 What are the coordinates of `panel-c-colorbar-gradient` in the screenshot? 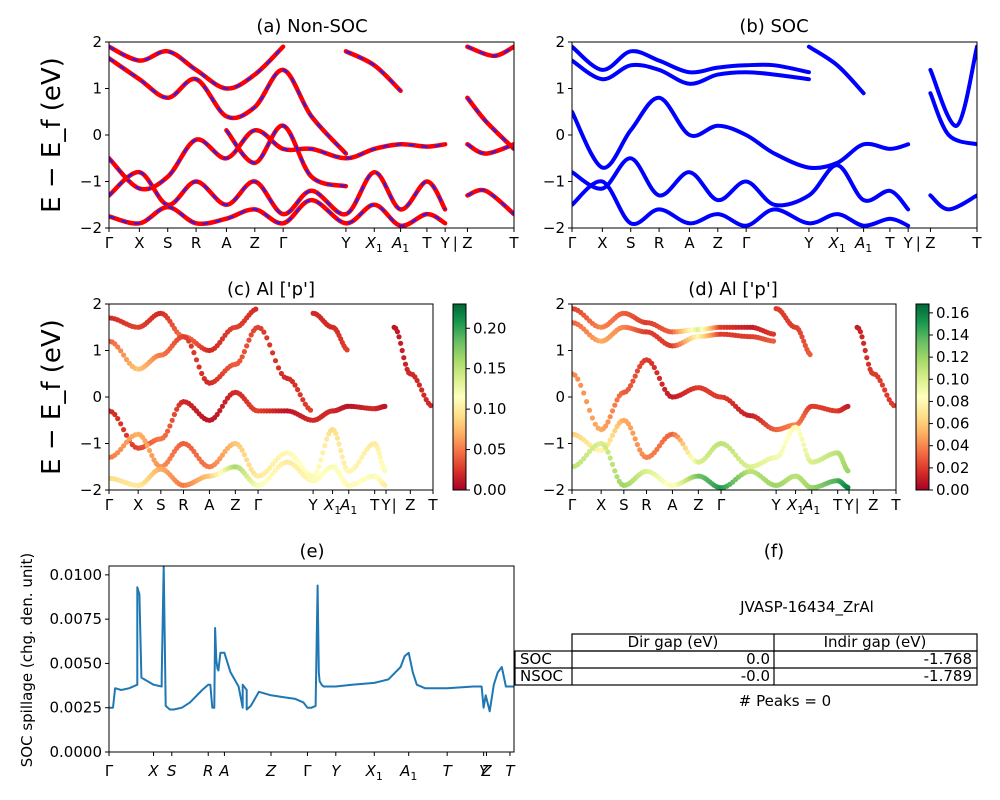 It's located at (459, 397).